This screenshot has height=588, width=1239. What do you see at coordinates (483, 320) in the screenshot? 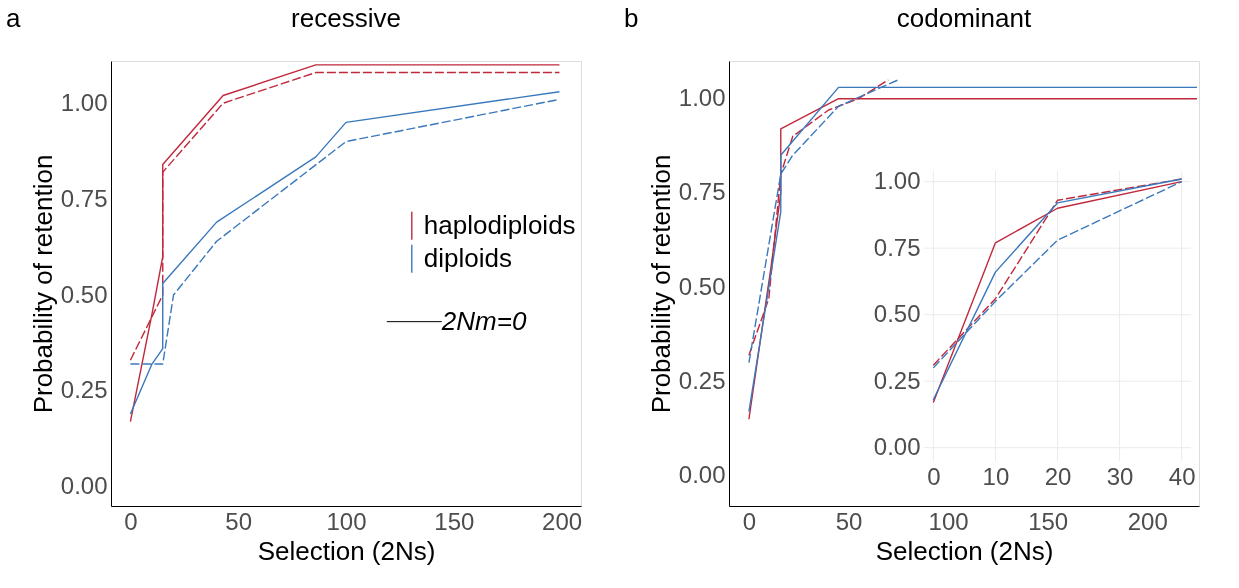
I see `annotation: 2Nm=0` at bounding box center [483, 320].